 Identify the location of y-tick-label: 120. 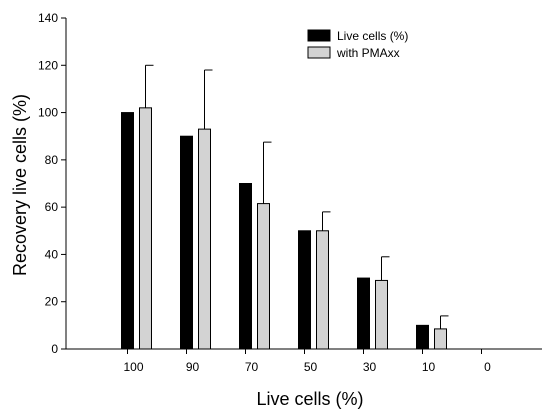
(48, 65).